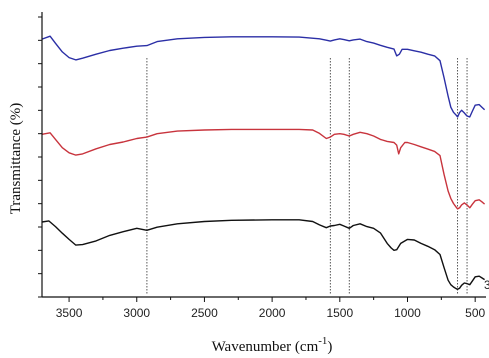 The width and height of the screenshot is (489, 358). Describe the element at coordinates (339, 313) in the screenshot. I see `x-tick-label: 1500` at that location.